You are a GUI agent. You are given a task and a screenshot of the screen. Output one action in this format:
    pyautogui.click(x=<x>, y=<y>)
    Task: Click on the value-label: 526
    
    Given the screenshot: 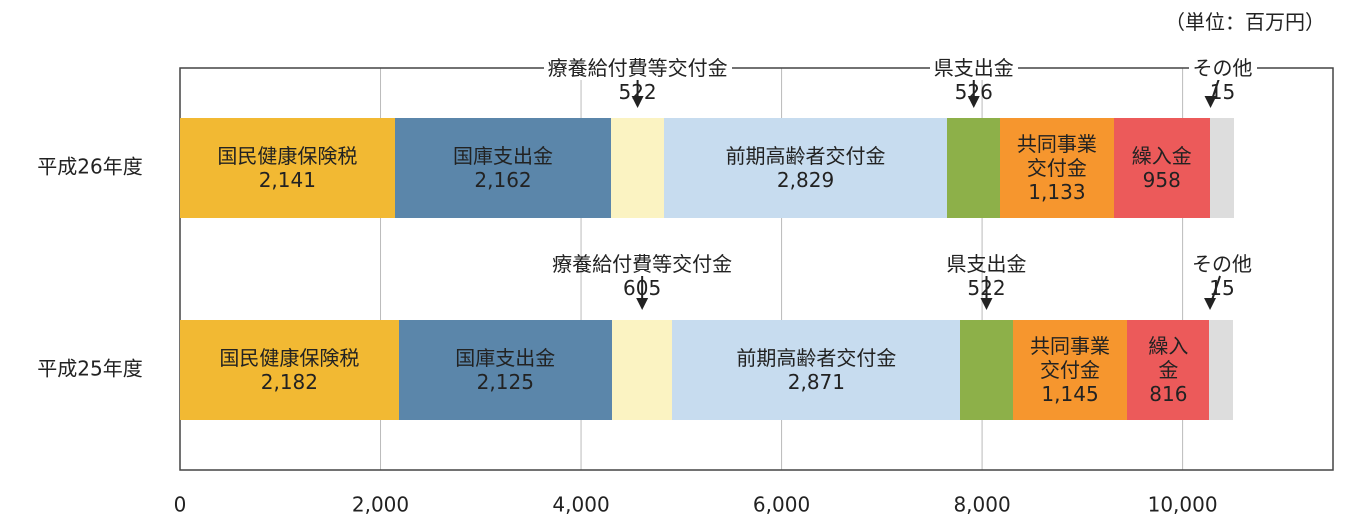 What is the action you would take?
    pyautogui.click(x=973, y=92)
    